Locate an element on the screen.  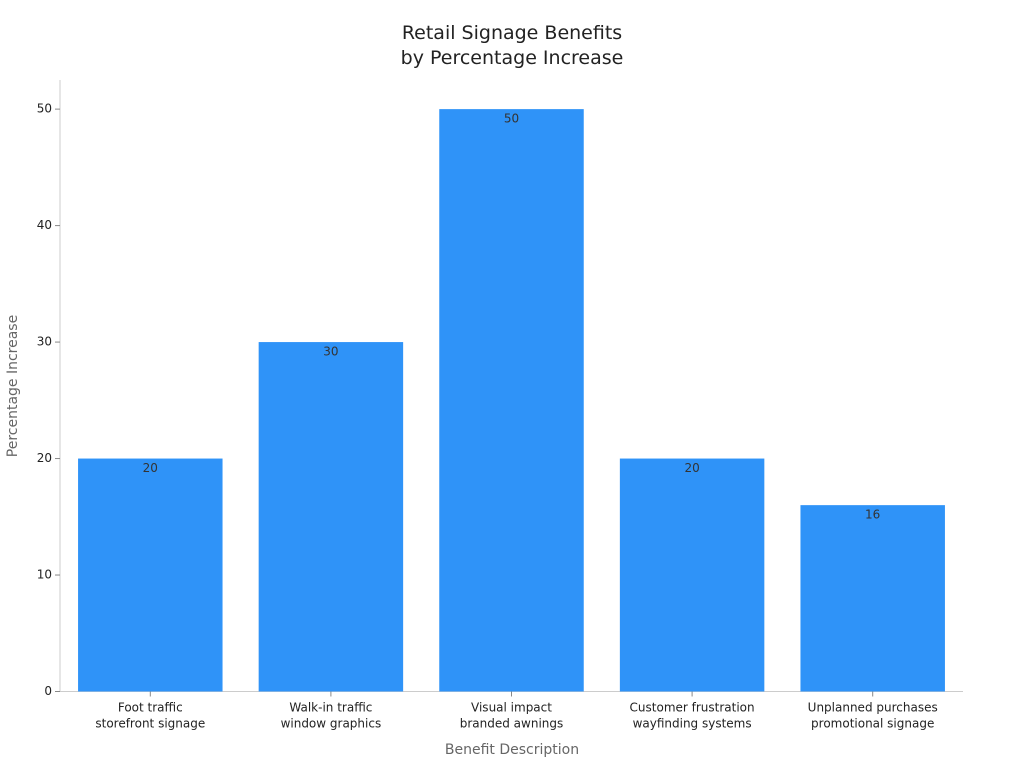
x-tick-label: Visual impact branded awnings is located at coordinates (512, 715).